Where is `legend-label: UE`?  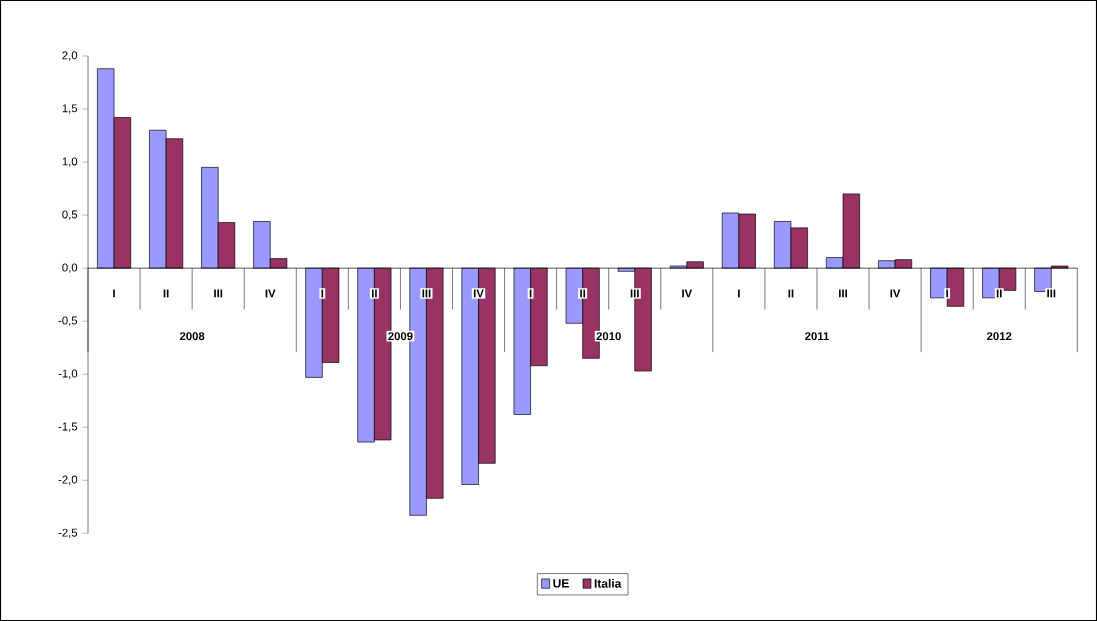
legend-label: UE is located at coordinates (561, 583).